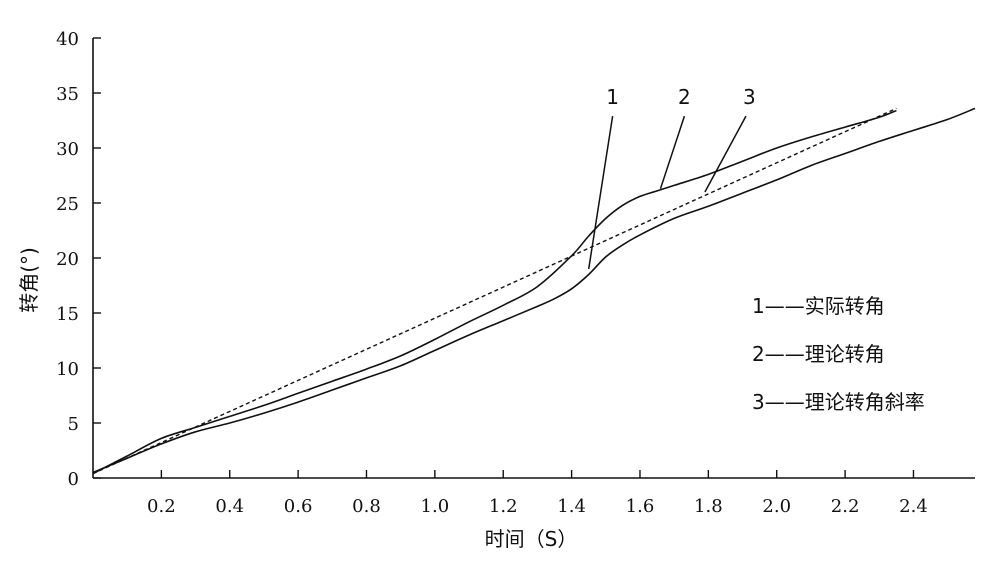 This screenshot has width=1000, height=562. I want to click on x-tick-label: 1.8, so click(708, 506).